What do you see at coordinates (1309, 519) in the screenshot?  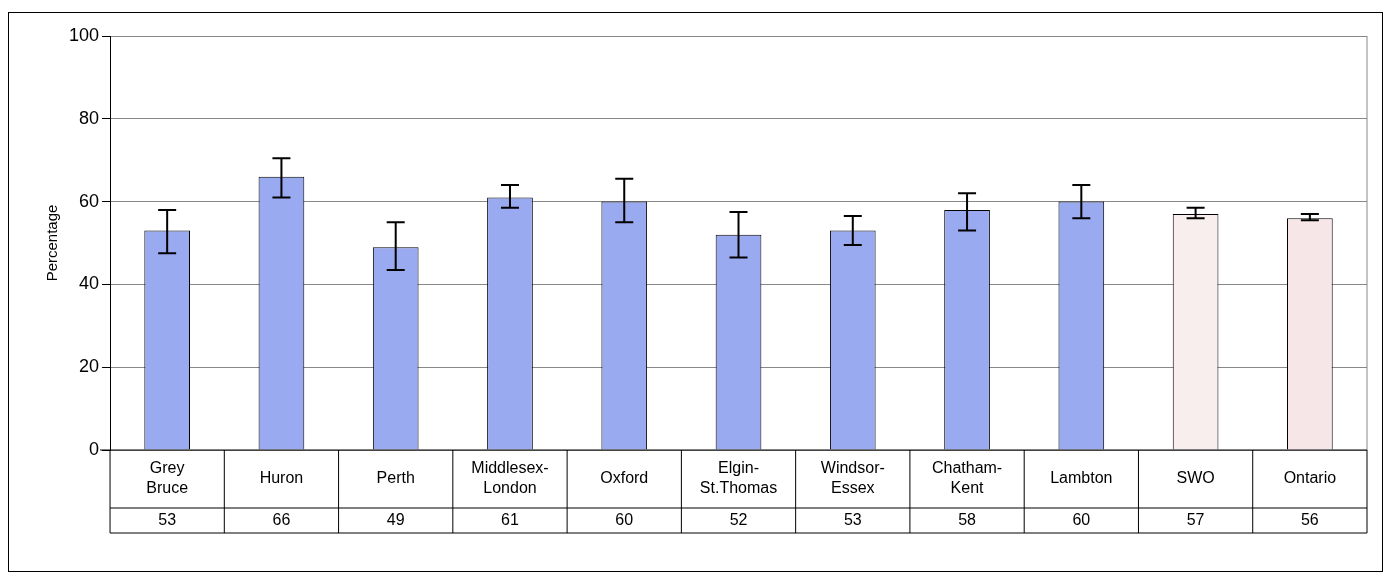 I see `data-label: 56` at bounding box center [1309, 519].